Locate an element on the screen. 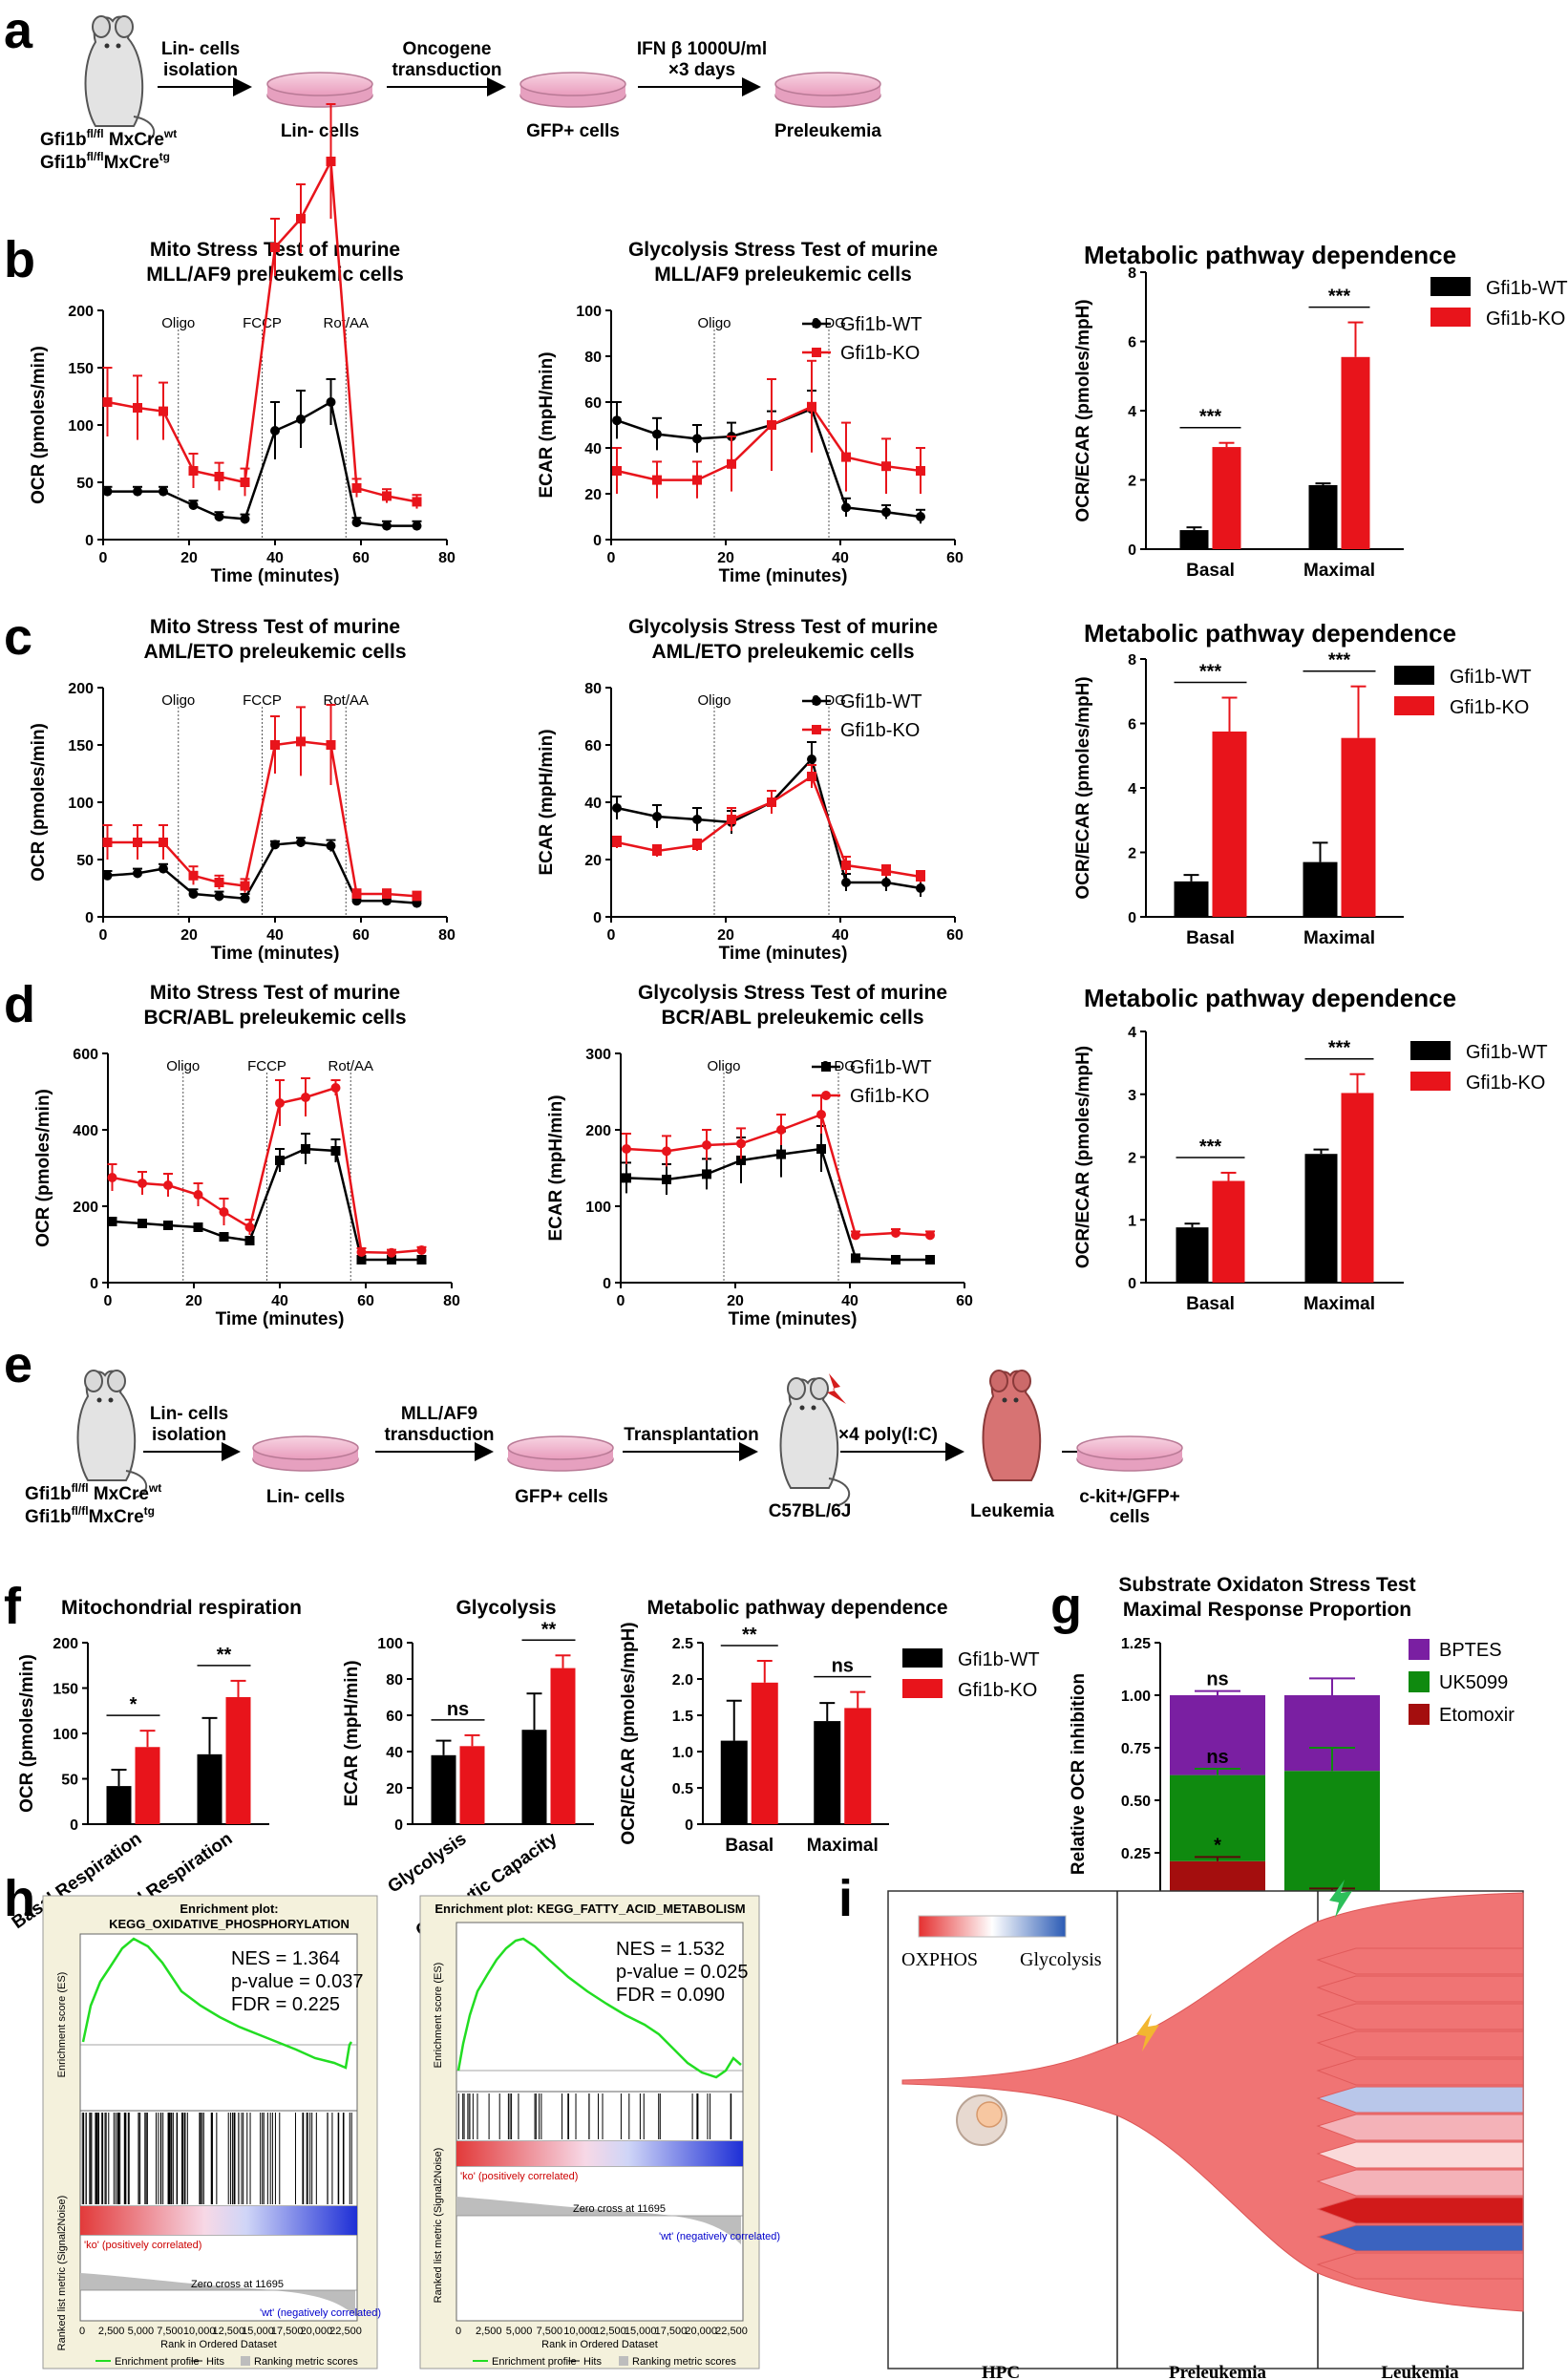 This screenshot has height=2380, width=1568. step-label: ×4 poly(I:C) is located at coordinates (888, 1435).